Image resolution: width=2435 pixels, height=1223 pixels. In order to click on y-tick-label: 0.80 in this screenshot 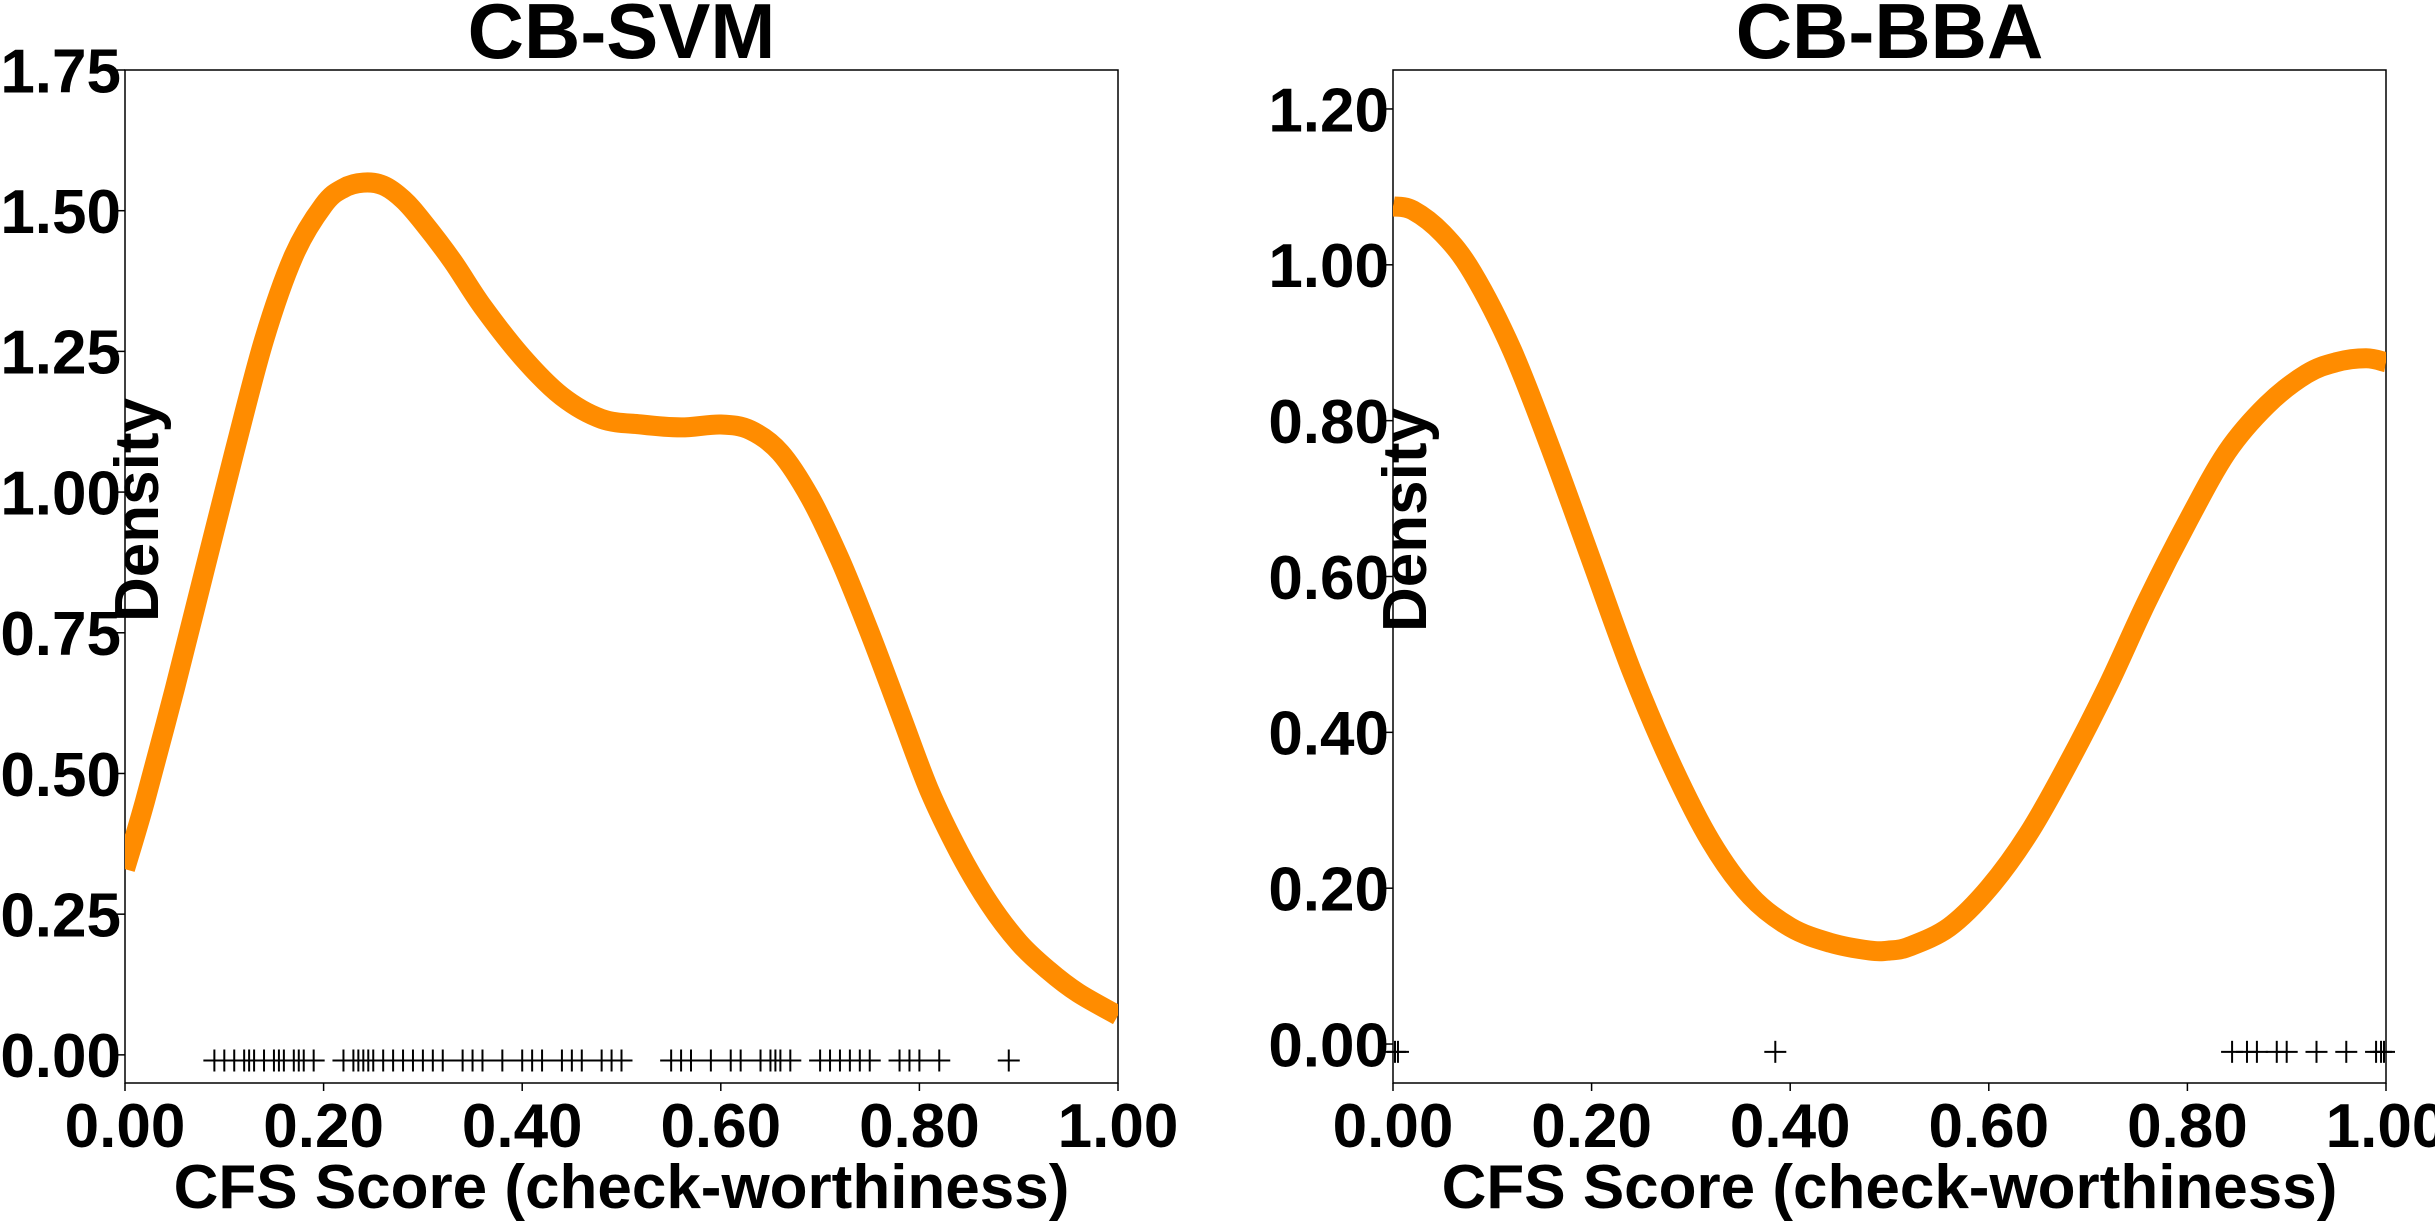, I will do `click(1328, 422)`.